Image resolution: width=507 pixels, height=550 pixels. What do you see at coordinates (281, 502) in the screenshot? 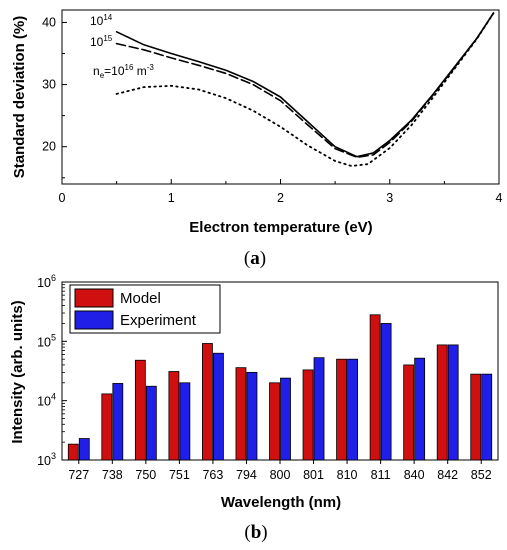
I see `panel-b-x-axis-title: Wavelength (nm)` at bounding box center [281, 502].